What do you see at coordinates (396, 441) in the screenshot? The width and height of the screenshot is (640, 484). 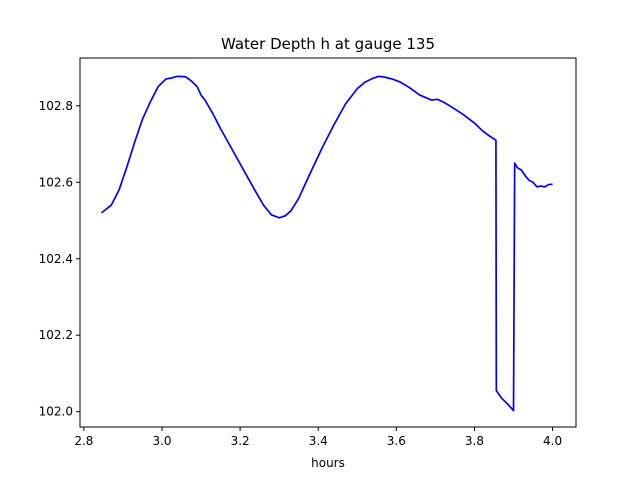 I see `x-tick-label: 3.6` at bounding box center [396, 441].